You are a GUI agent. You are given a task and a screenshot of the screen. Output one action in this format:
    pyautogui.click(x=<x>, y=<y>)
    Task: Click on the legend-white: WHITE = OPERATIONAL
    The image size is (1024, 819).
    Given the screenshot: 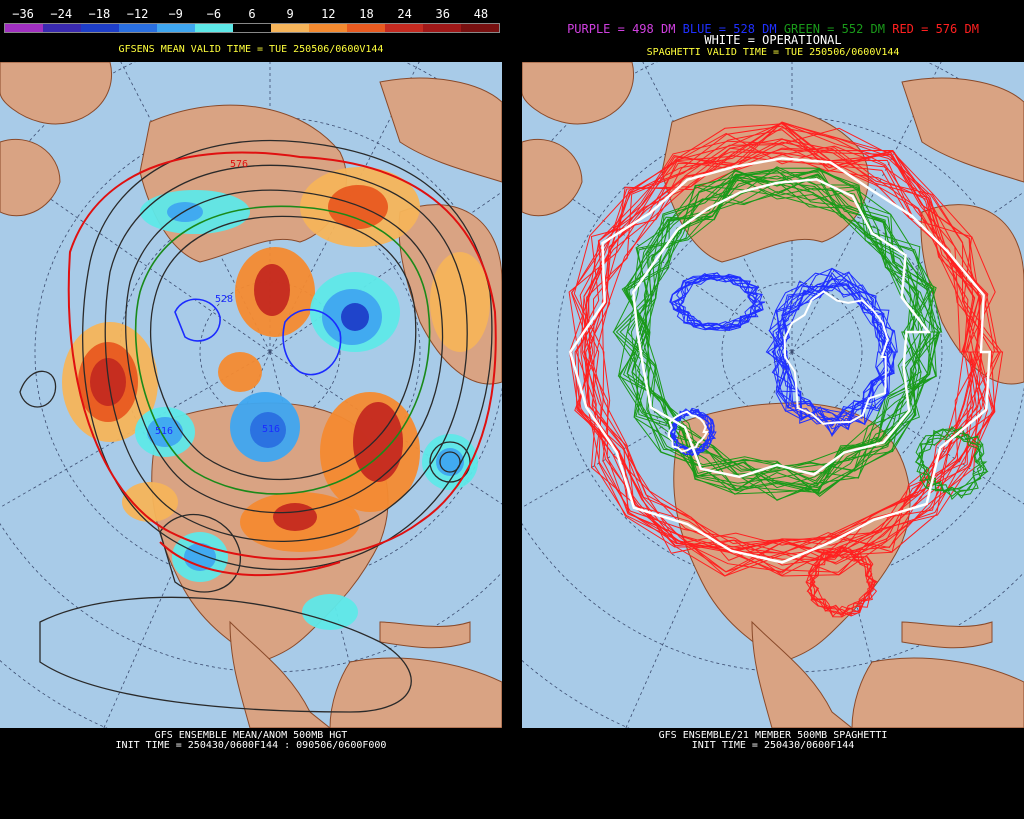 What is the action you would take?
    pyautogui.click(x=773, y=40)
    